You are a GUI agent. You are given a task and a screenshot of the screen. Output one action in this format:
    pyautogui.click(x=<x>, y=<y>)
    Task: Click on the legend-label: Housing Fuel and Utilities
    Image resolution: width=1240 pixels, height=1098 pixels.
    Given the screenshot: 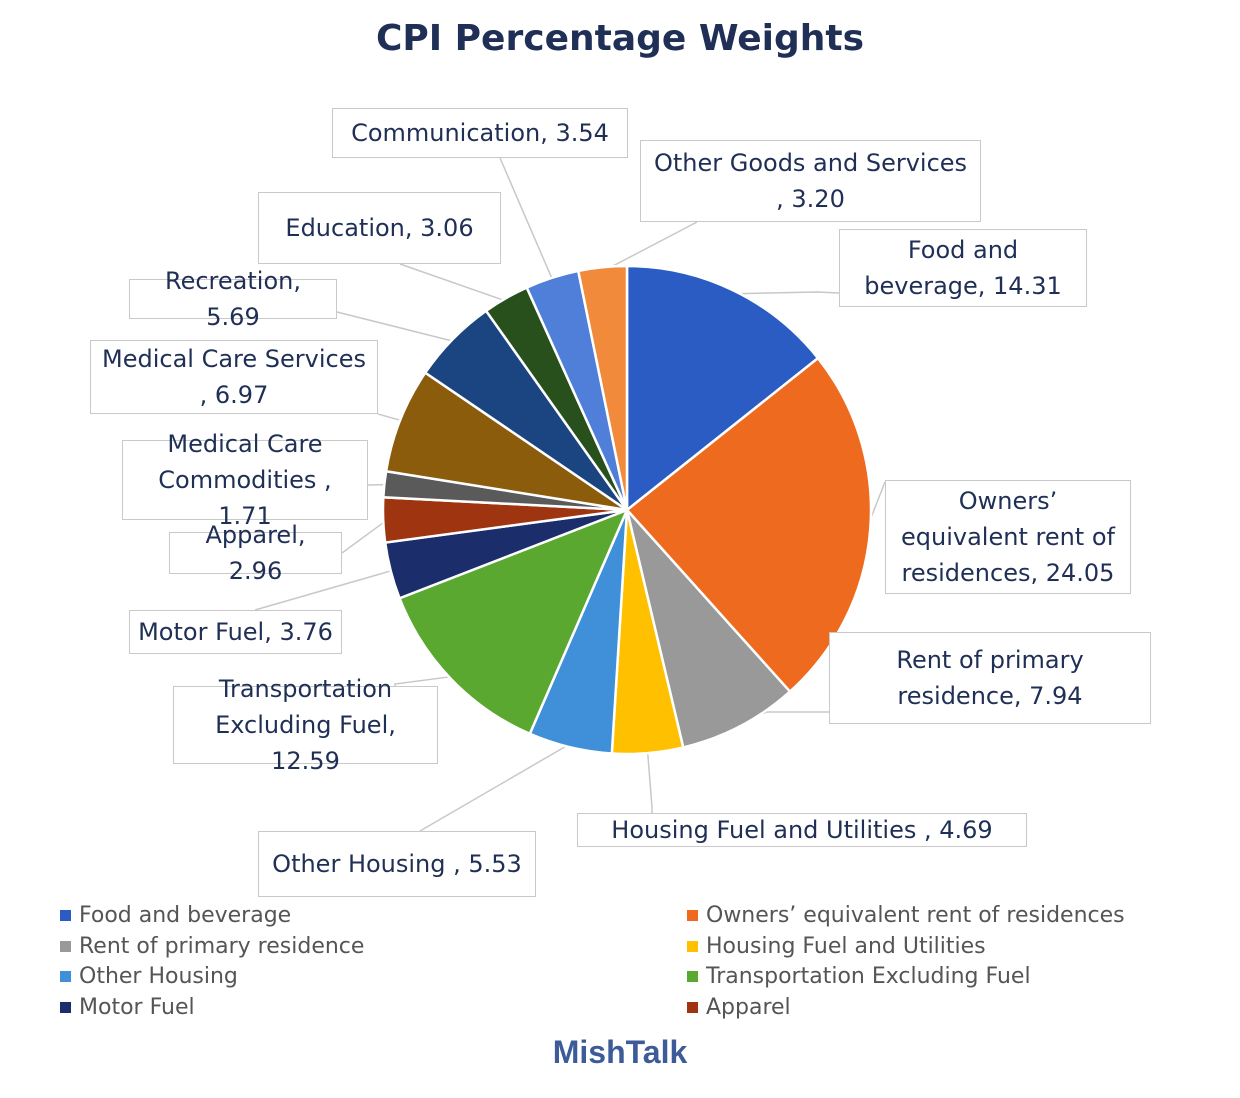 What is the action you would take?
    pyautogui.click(x=846, y=946)
    